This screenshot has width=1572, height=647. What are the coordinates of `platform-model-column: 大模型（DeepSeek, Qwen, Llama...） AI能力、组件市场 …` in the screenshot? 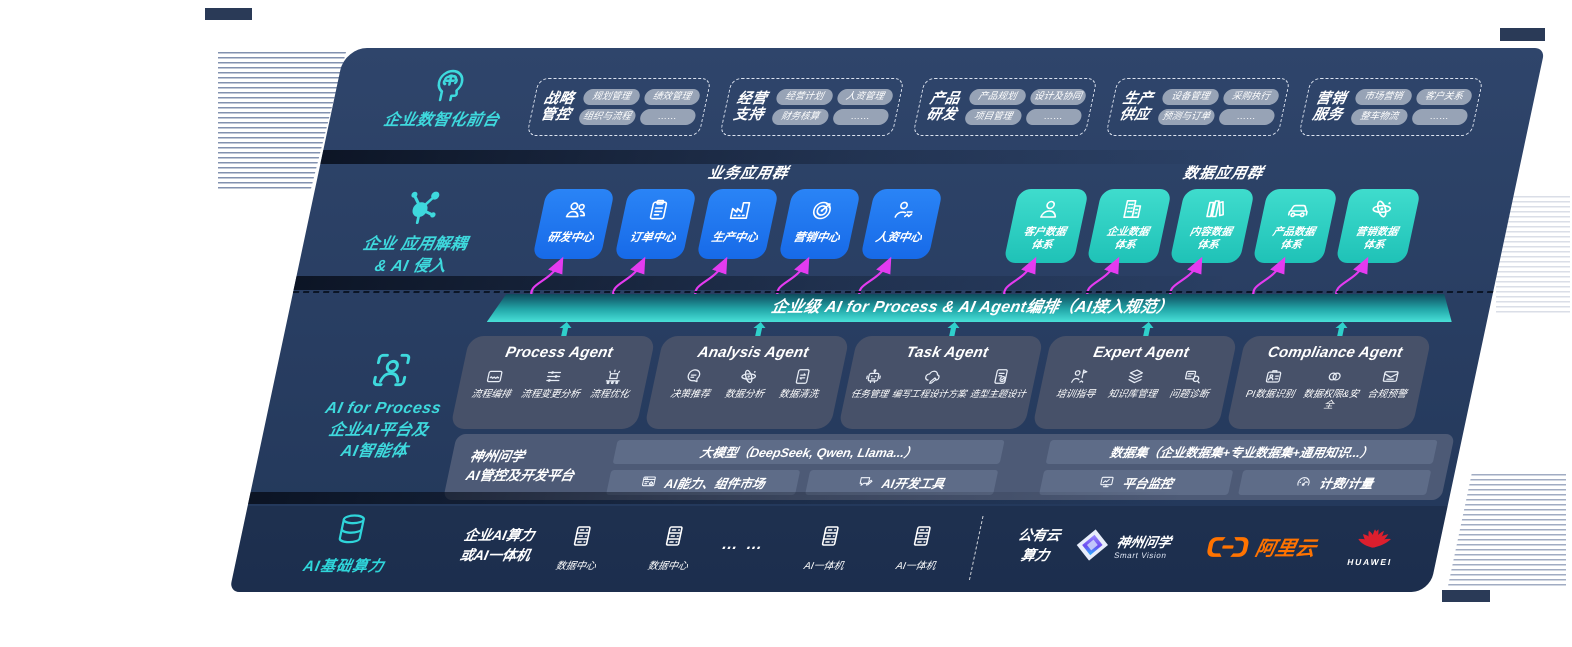 It's located at (805, 467).